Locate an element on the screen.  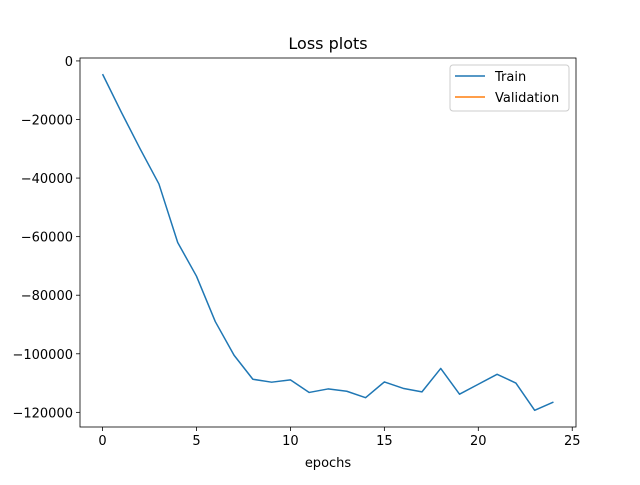
y-tick-label: −40000 is located at coordinates (47, 179).